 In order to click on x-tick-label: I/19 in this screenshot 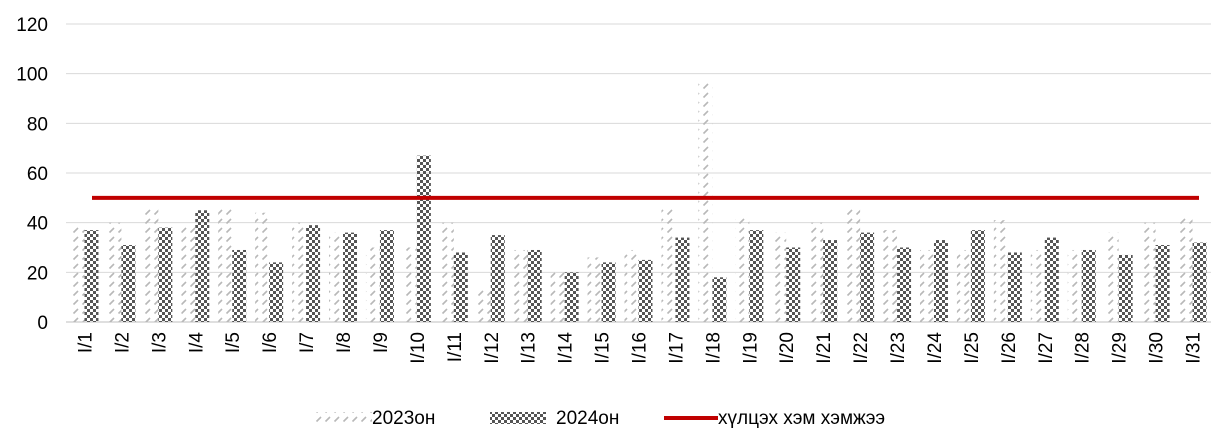, I will do `click(750, 348)`.